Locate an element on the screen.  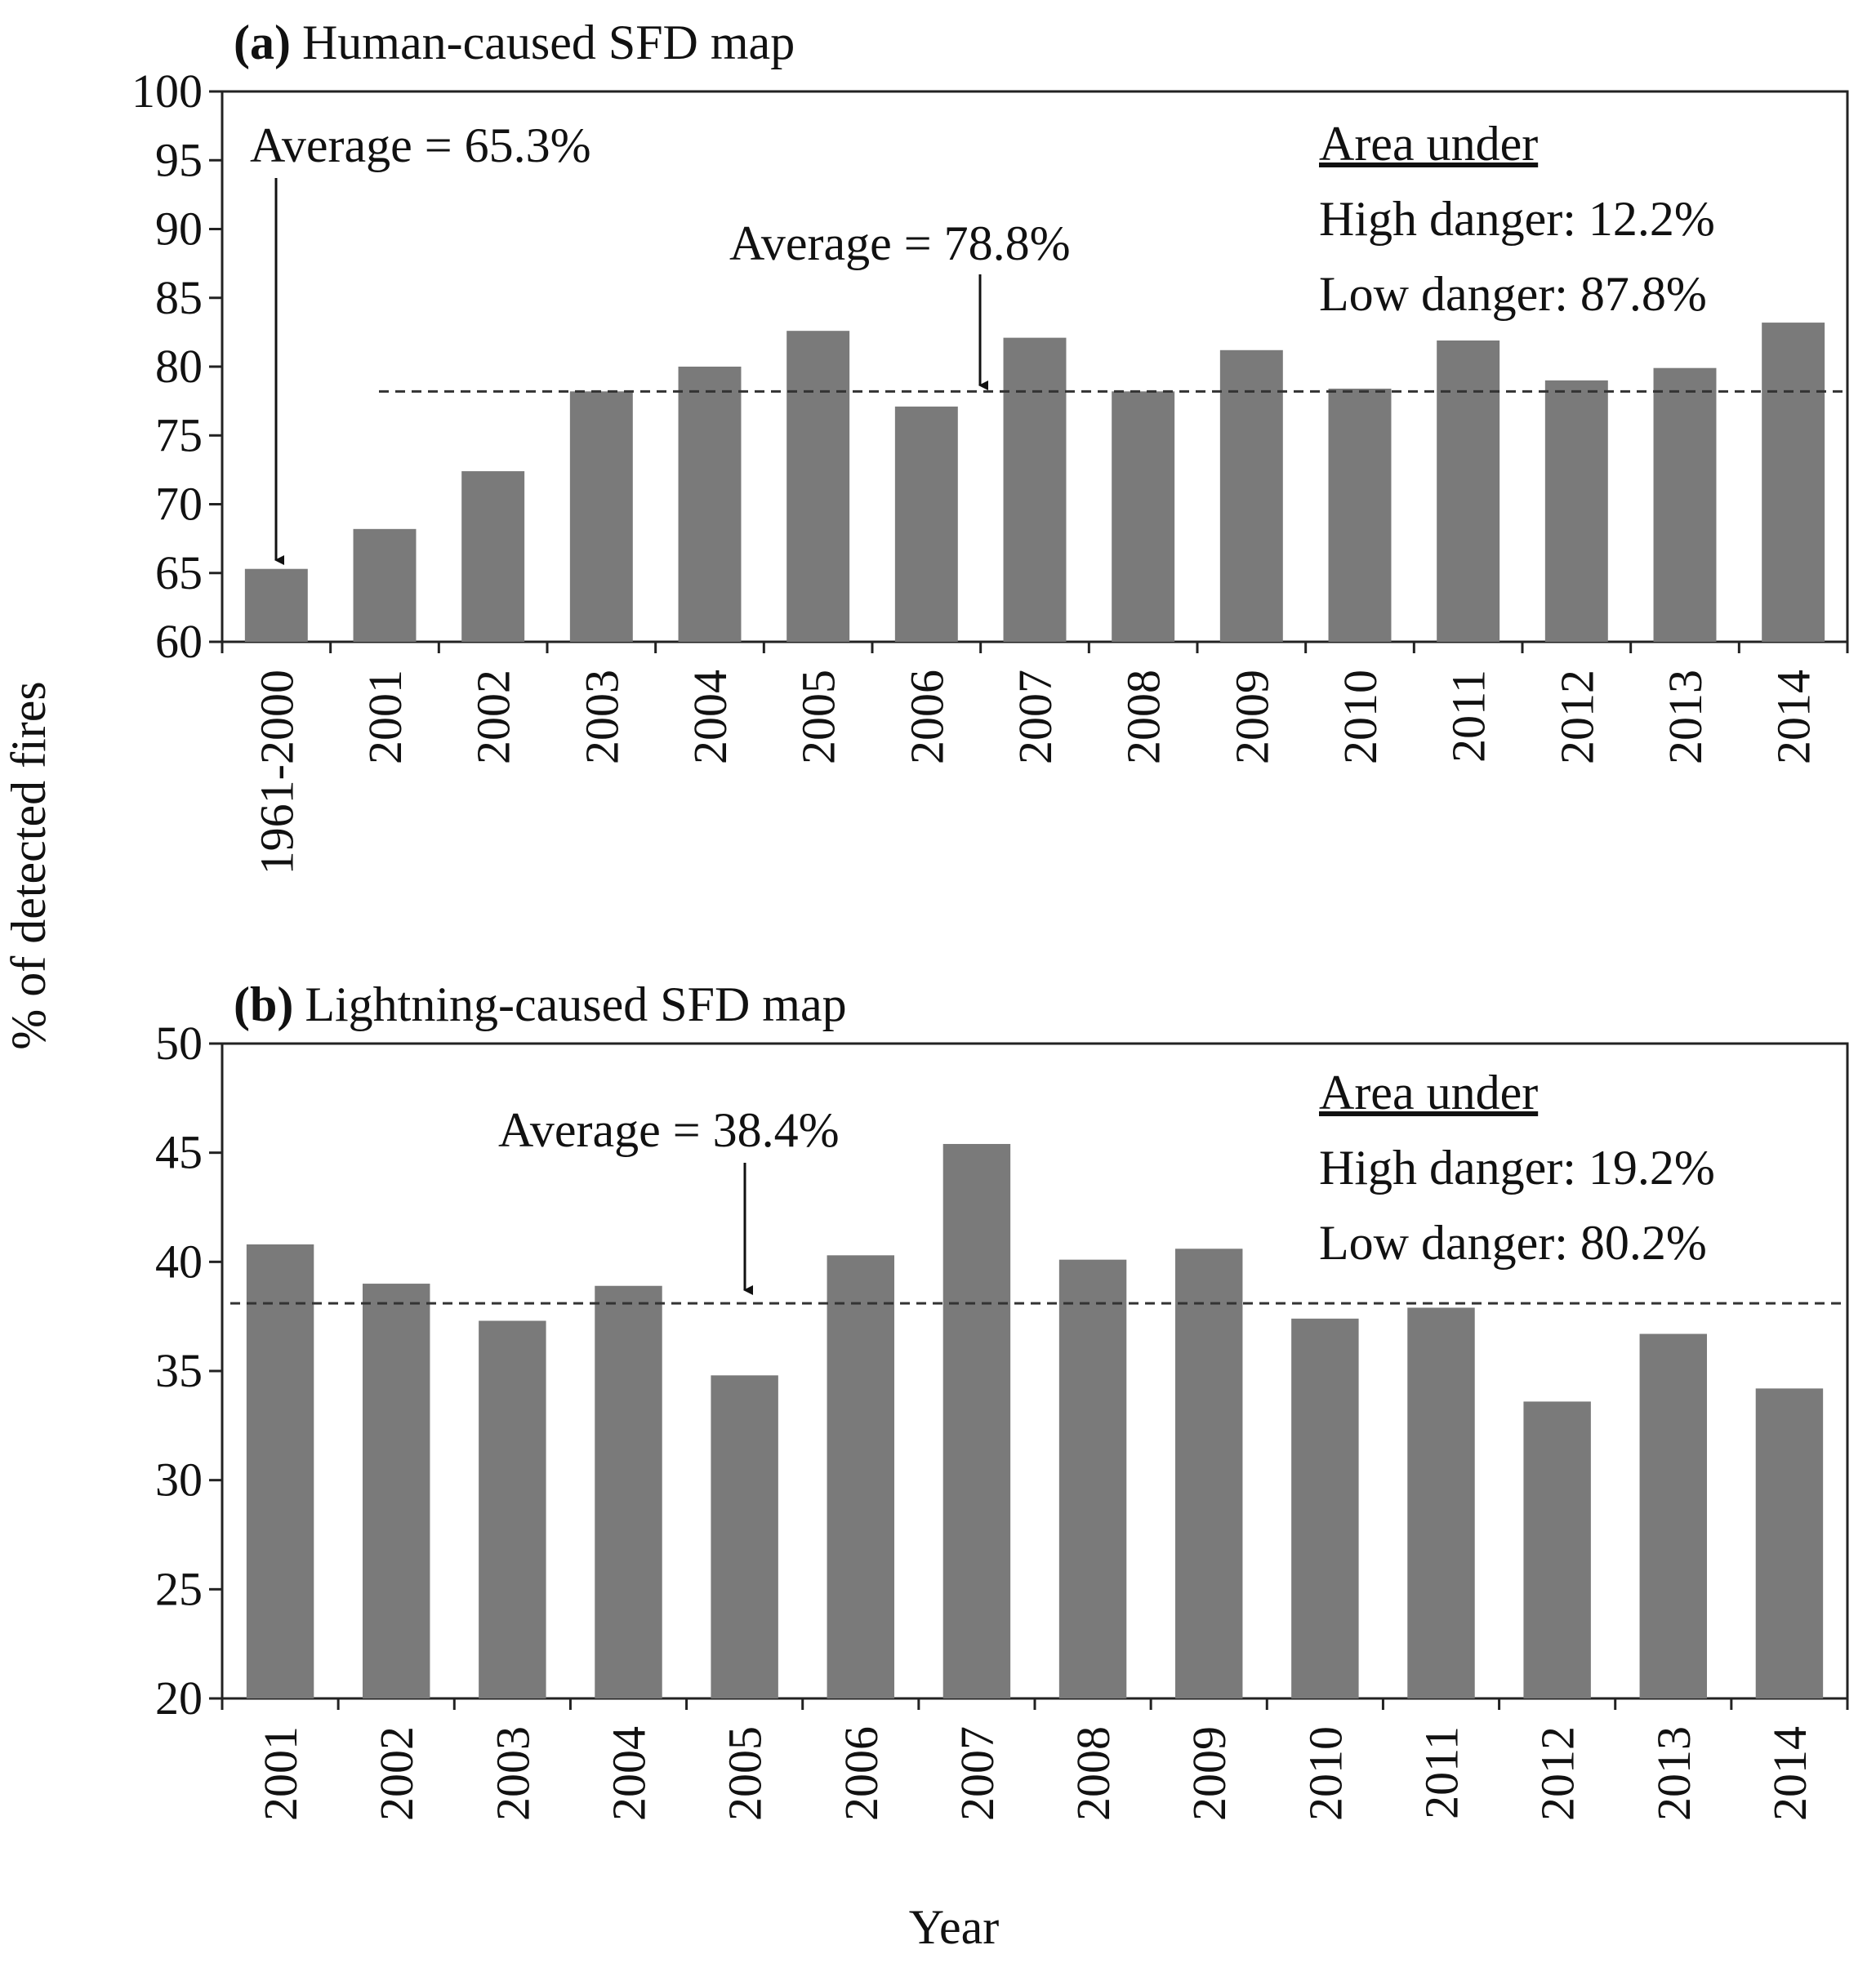
panela-x-tick-label: 2004 is located at coordinates (711, 717).